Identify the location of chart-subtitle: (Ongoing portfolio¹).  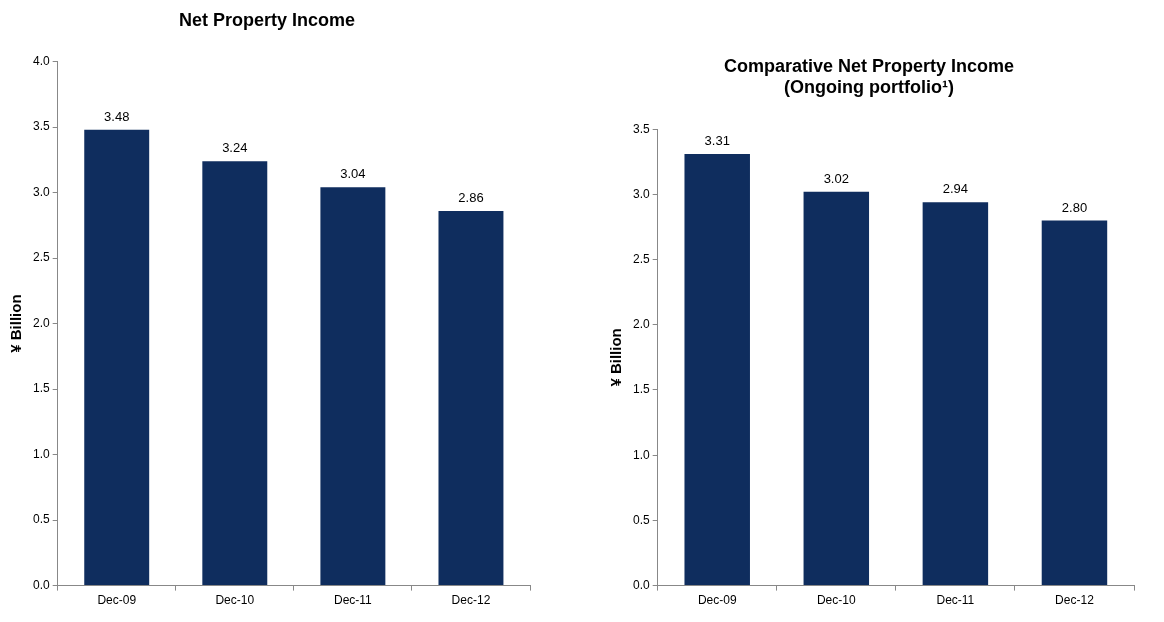
(869, 87).